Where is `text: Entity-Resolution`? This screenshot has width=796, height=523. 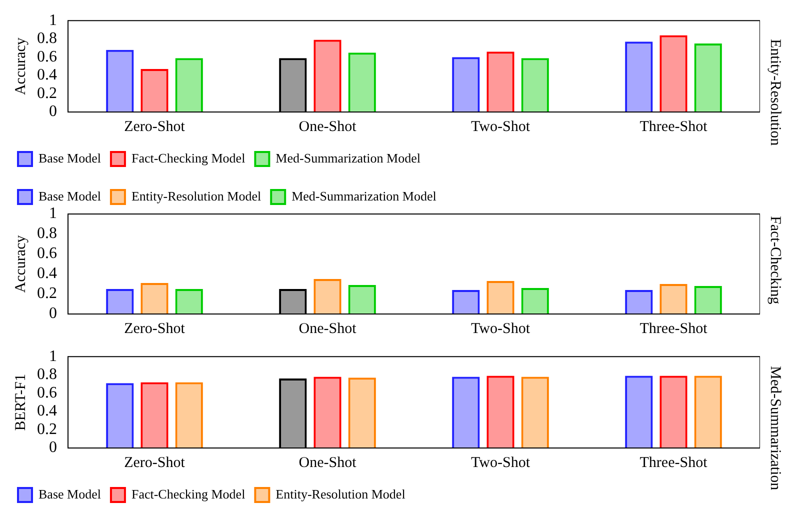 text: Entity-Resolution is located at coordinates (774, 92).